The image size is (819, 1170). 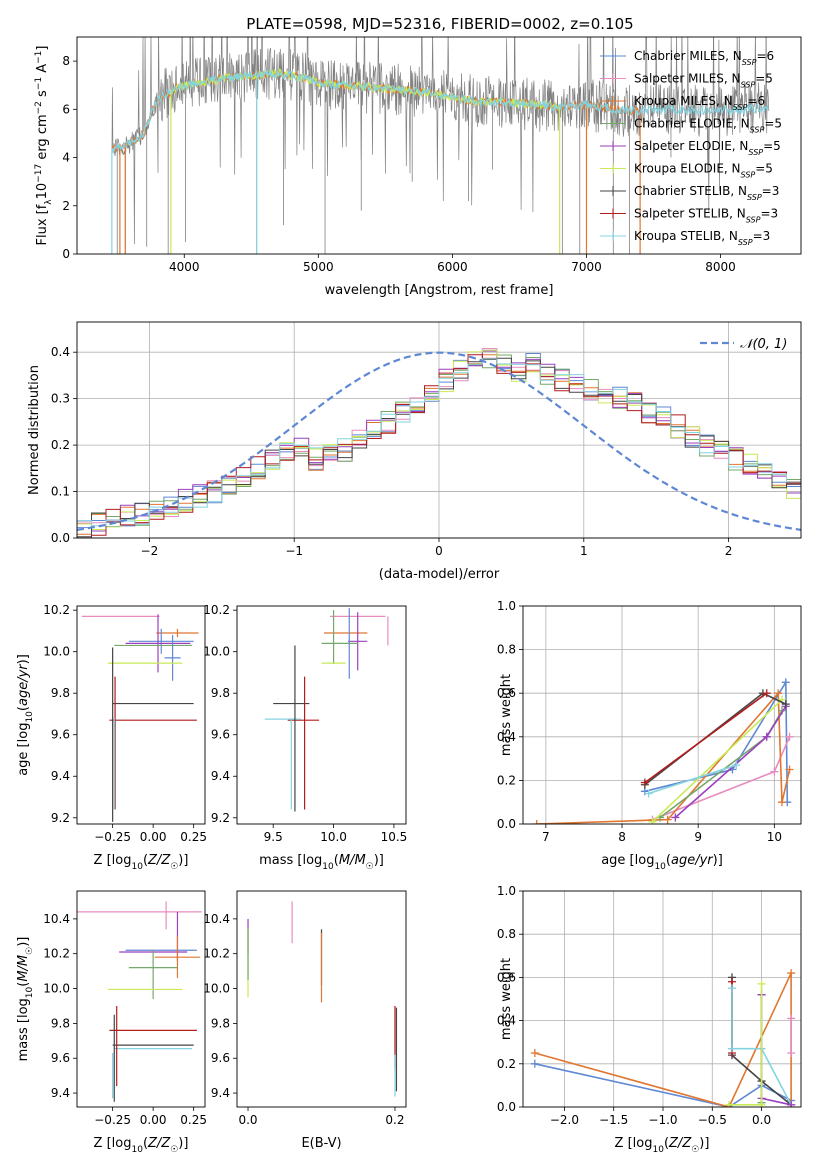 I want to click on weight_vs_Z-xtick-label: −2.0, so click(x=564, y=1120).